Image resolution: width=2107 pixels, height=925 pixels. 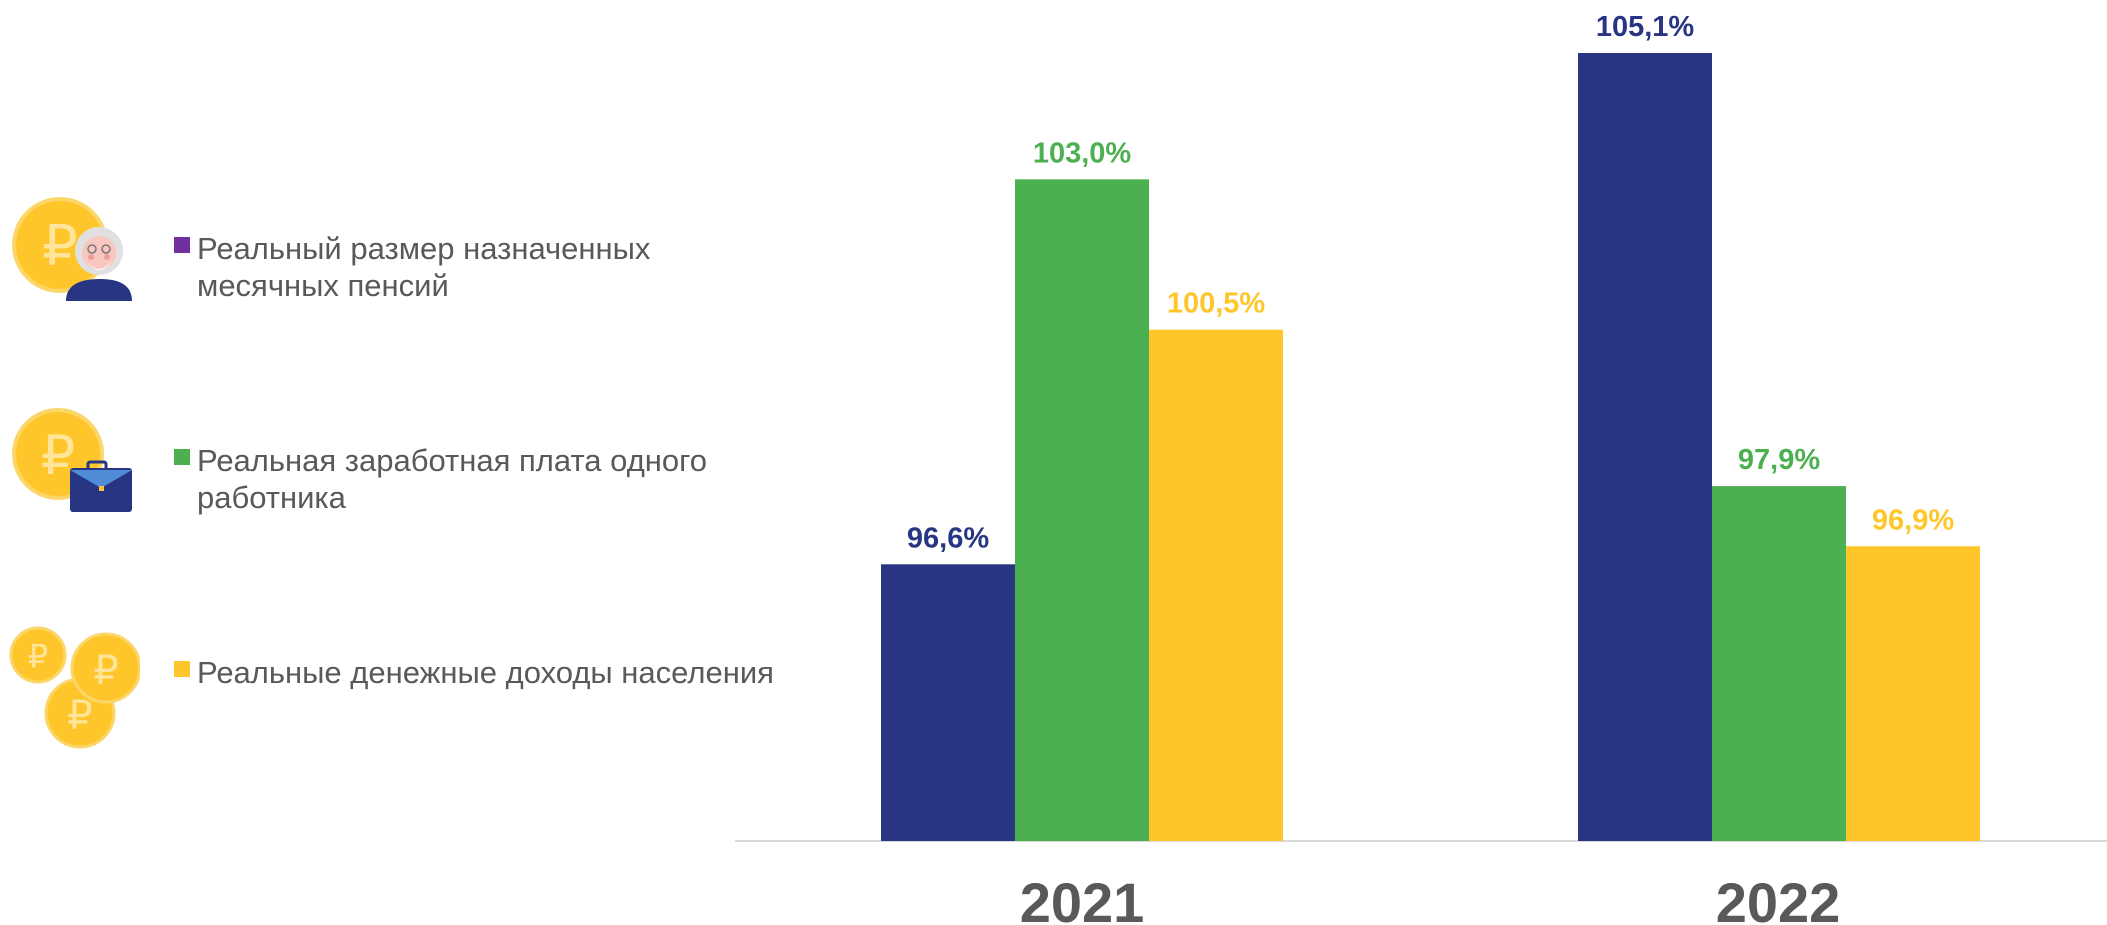 What do you see at coordinates (1645, 27) in the screenshot?
I see `data-label-2022-series-1: 105,1%` at bounding box center [1645, 27].